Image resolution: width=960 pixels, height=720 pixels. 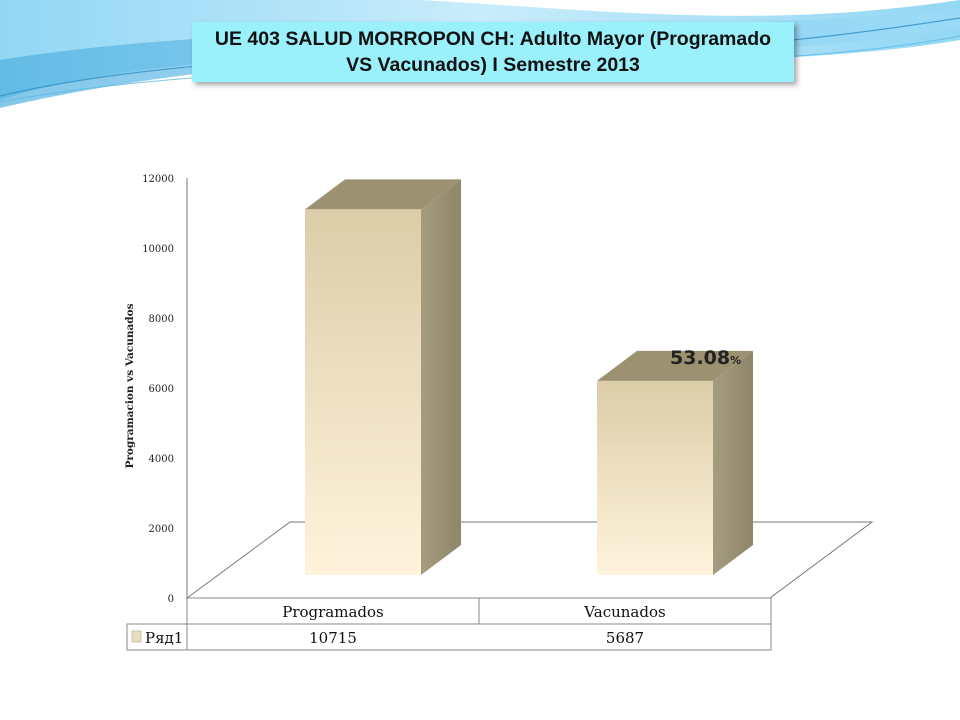 I want to click on y-tick-label: 0, so click(x=171, y=599).